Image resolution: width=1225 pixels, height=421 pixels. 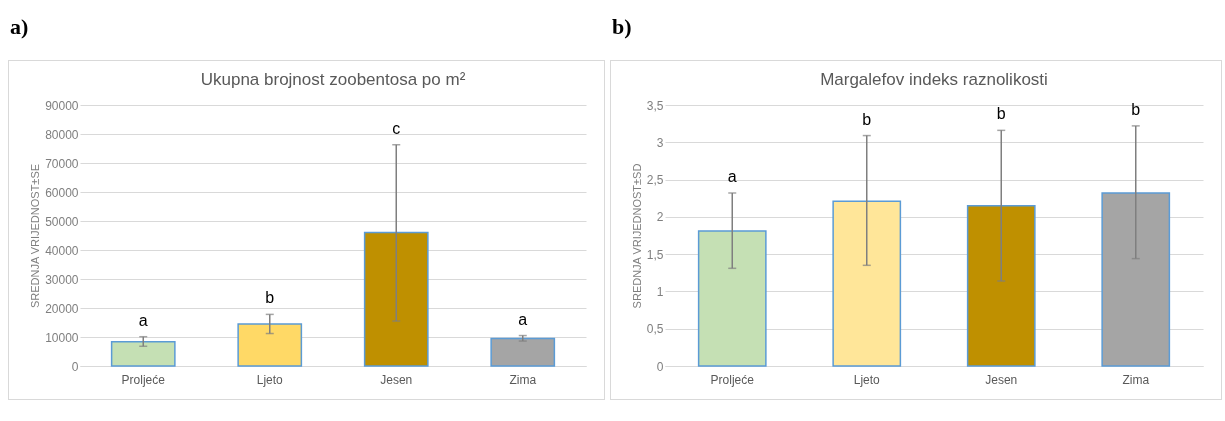 I want to click on y-tick-label: 2, so click(x=660, y=217).